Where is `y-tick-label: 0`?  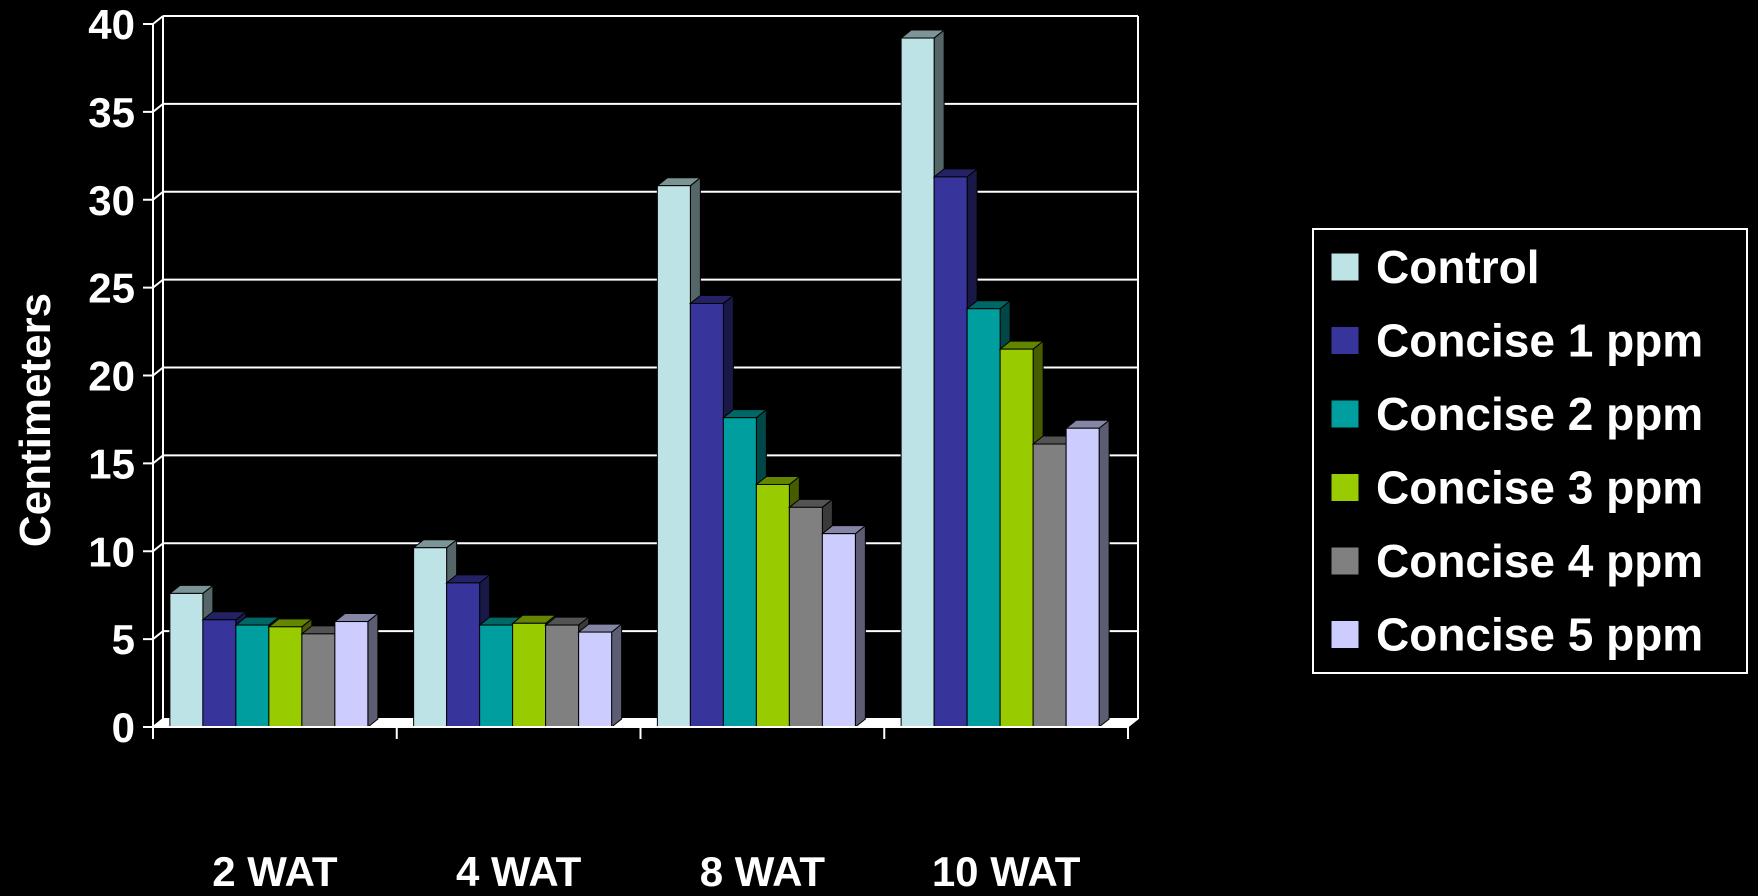
y-tick-label: 0 is located at coordinates (123, 727).